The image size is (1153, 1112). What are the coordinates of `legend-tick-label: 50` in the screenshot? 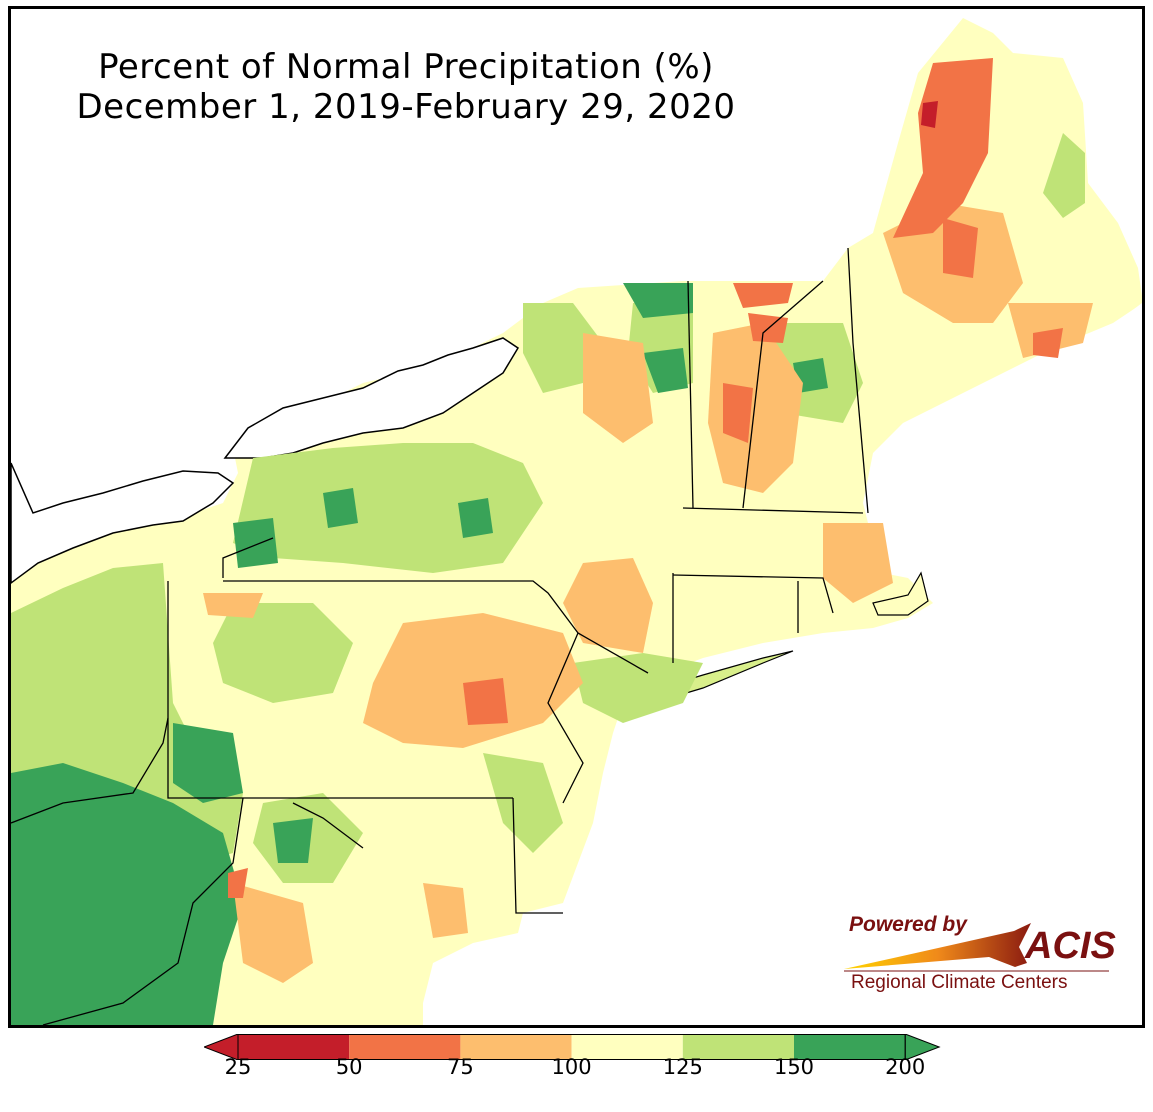 It's located at (349, 1067).